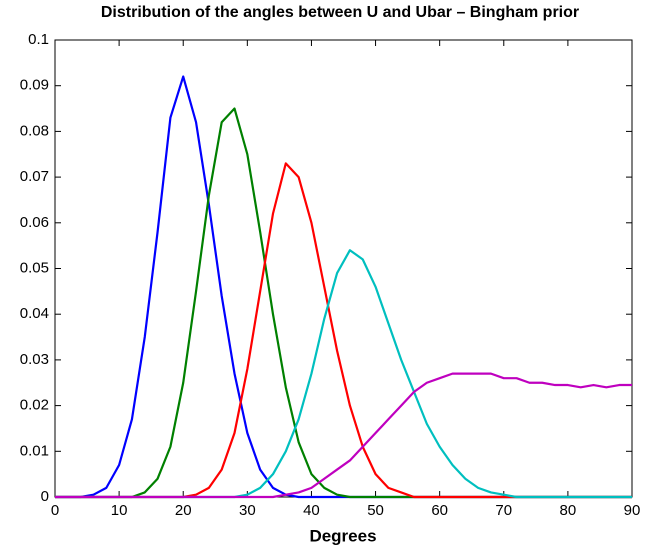 This screenshot has height=550, width=666. What do you see at coordinates (439, 510) in the screenshot?
I see `x-tick-label: 60` at bounding box center [439, 510].